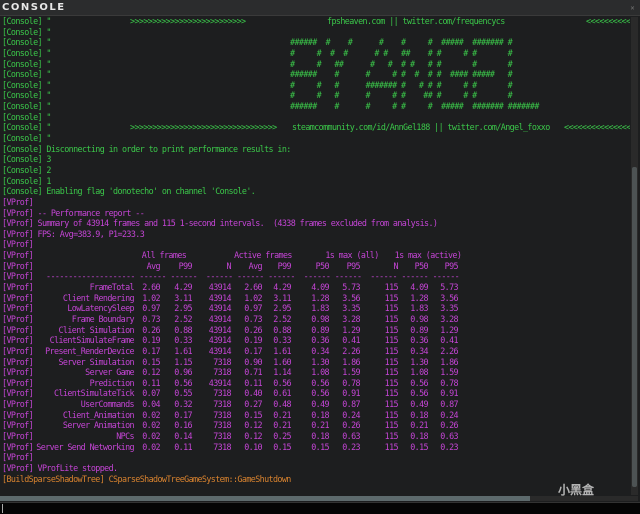 The width and height of the screenshot is (640, 514). I want to click on row-name: Client Simulation, so click(96, 329).